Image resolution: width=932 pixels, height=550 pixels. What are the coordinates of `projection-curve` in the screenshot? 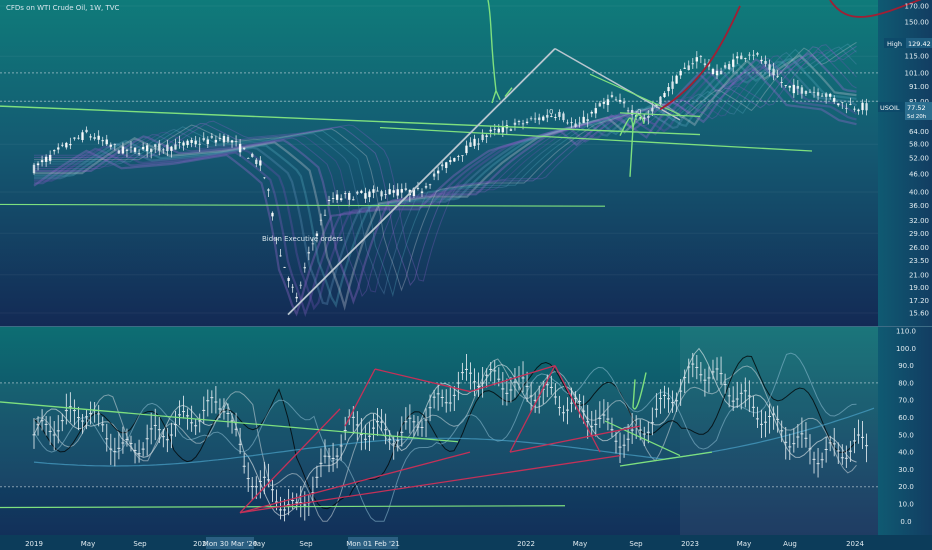 It's located at (790, 55).